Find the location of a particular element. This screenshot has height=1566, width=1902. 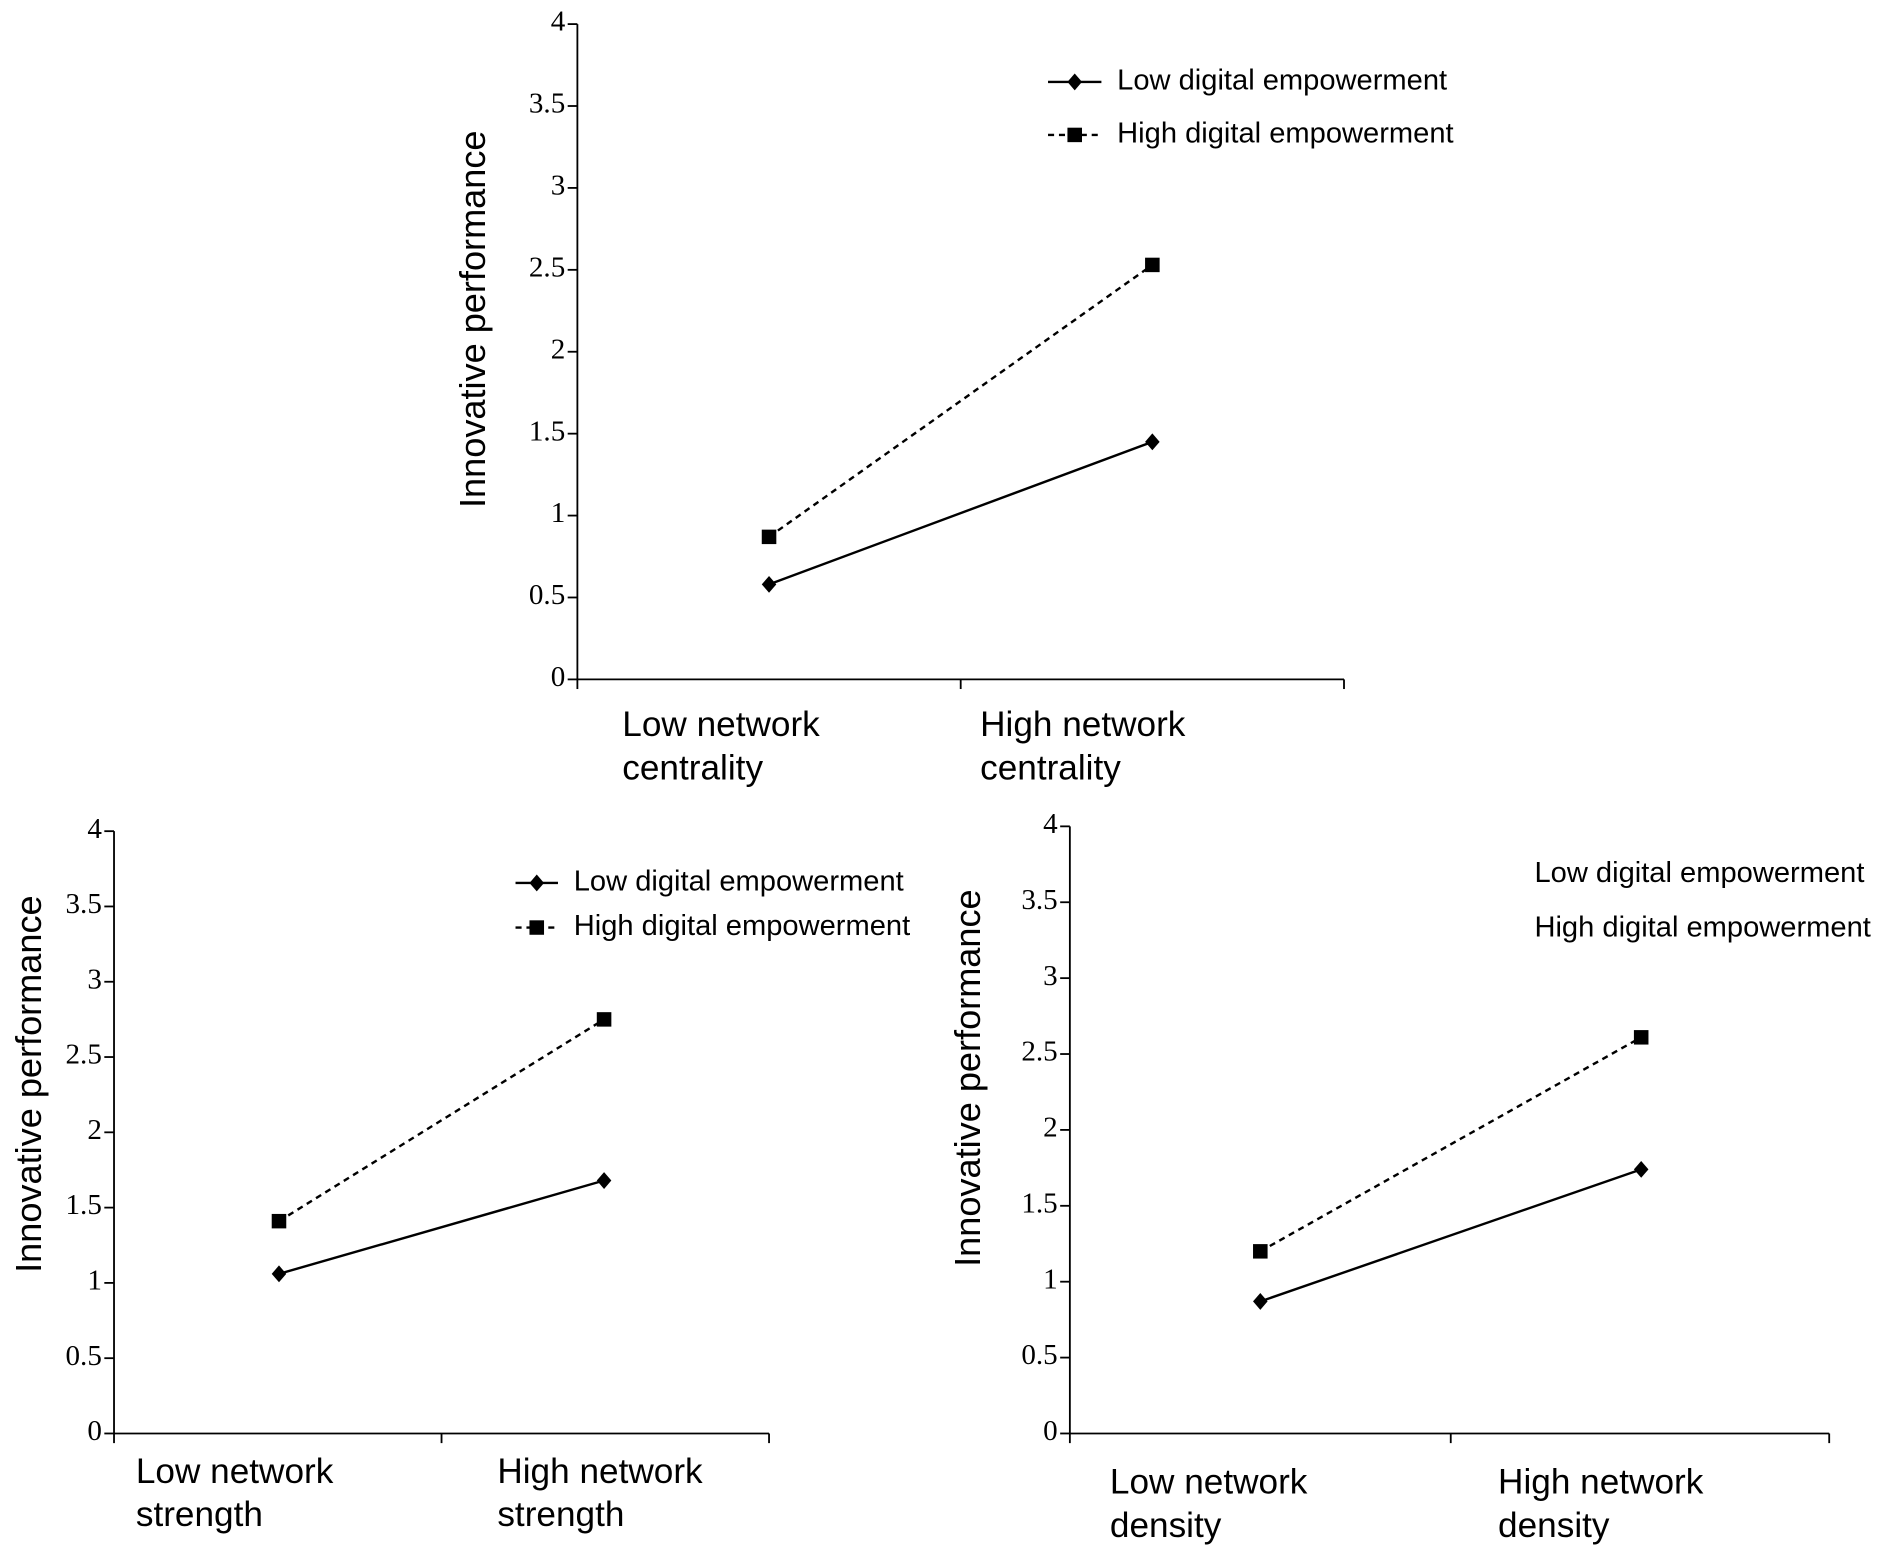

x-tick-label: High network strength is located at coordinates (600, 1493).